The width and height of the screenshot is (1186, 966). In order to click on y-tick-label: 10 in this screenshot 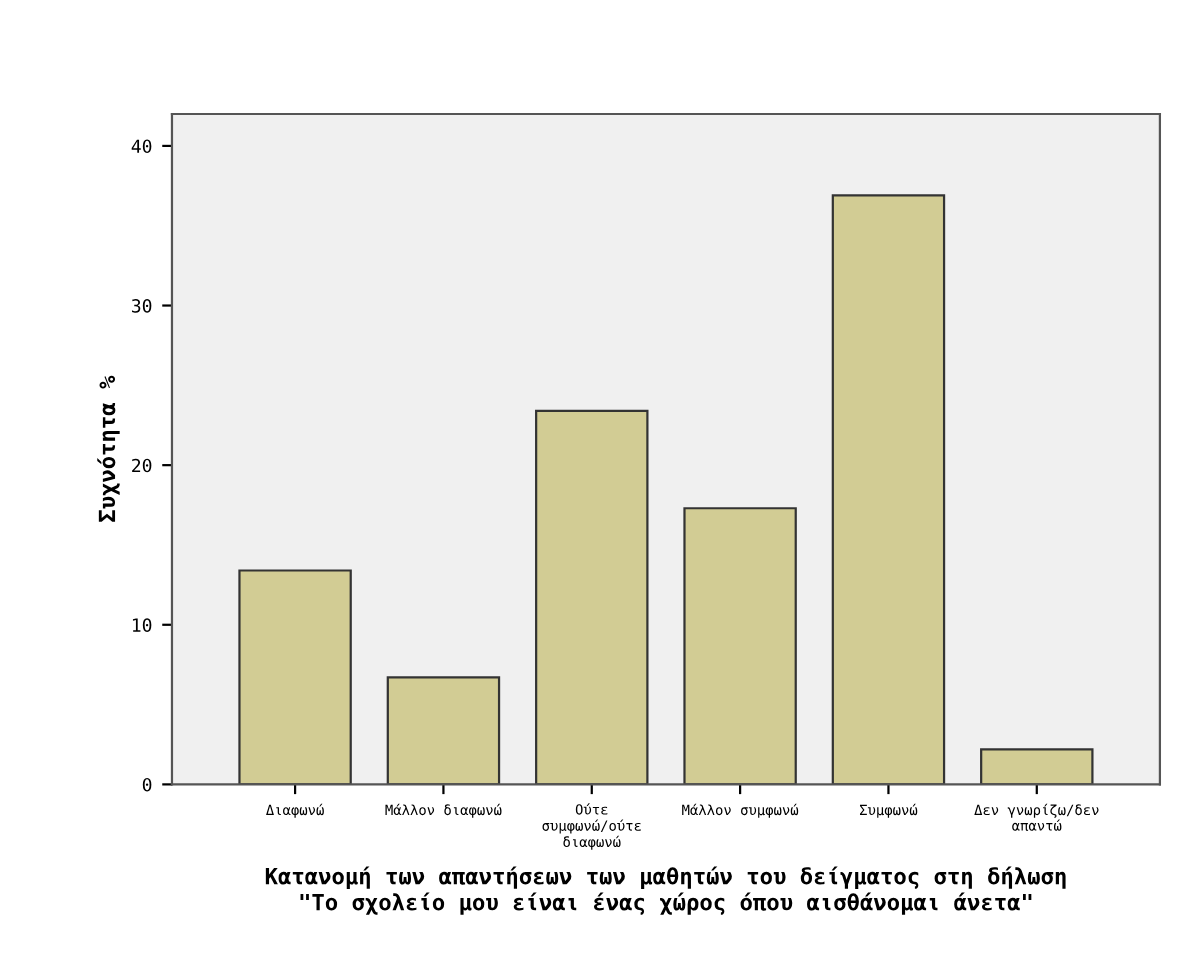, I will do `click(142, 625)`.